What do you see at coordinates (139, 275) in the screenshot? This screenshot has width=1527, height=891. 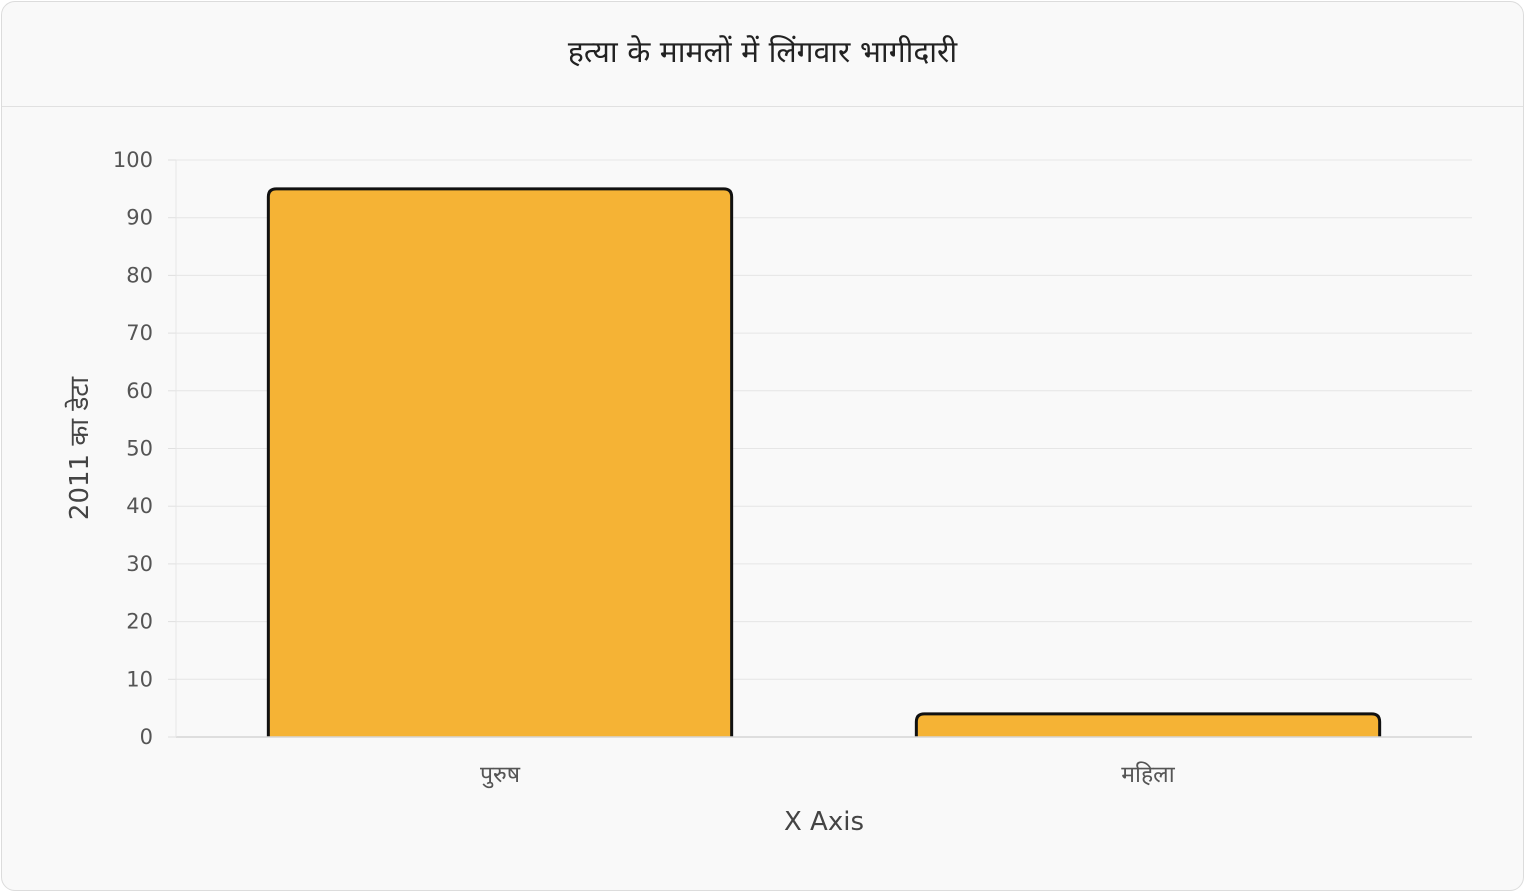 I see `y-tick-label: 80` at bounding box center [139, 275].